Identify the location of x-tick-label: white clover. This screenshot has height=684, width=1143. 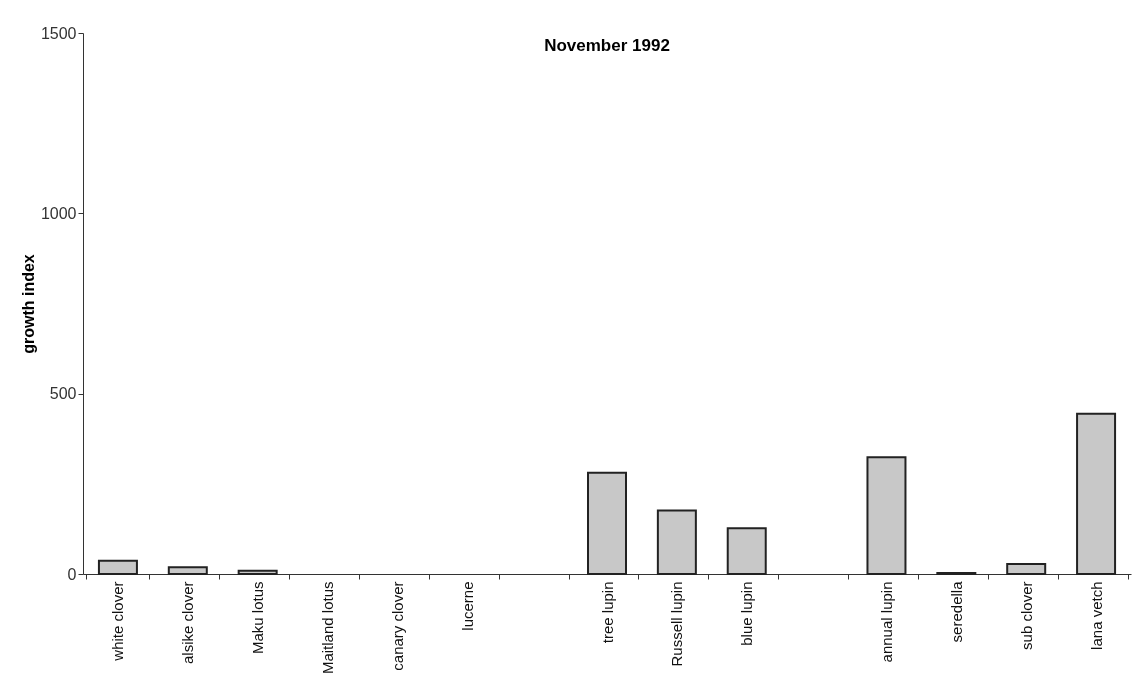
(118, 621).